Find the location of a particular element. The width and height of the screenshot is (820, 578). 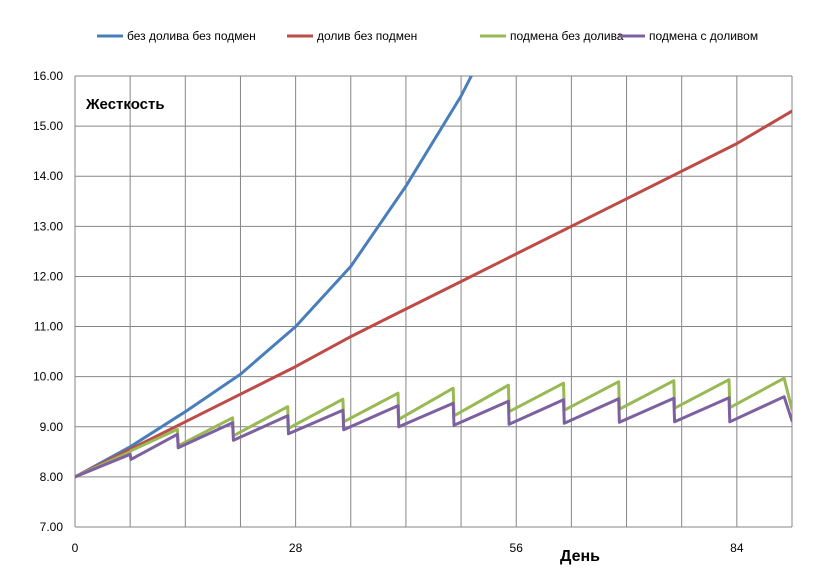

y-tick-label: 9.00 is located at coordinates (52, 427).